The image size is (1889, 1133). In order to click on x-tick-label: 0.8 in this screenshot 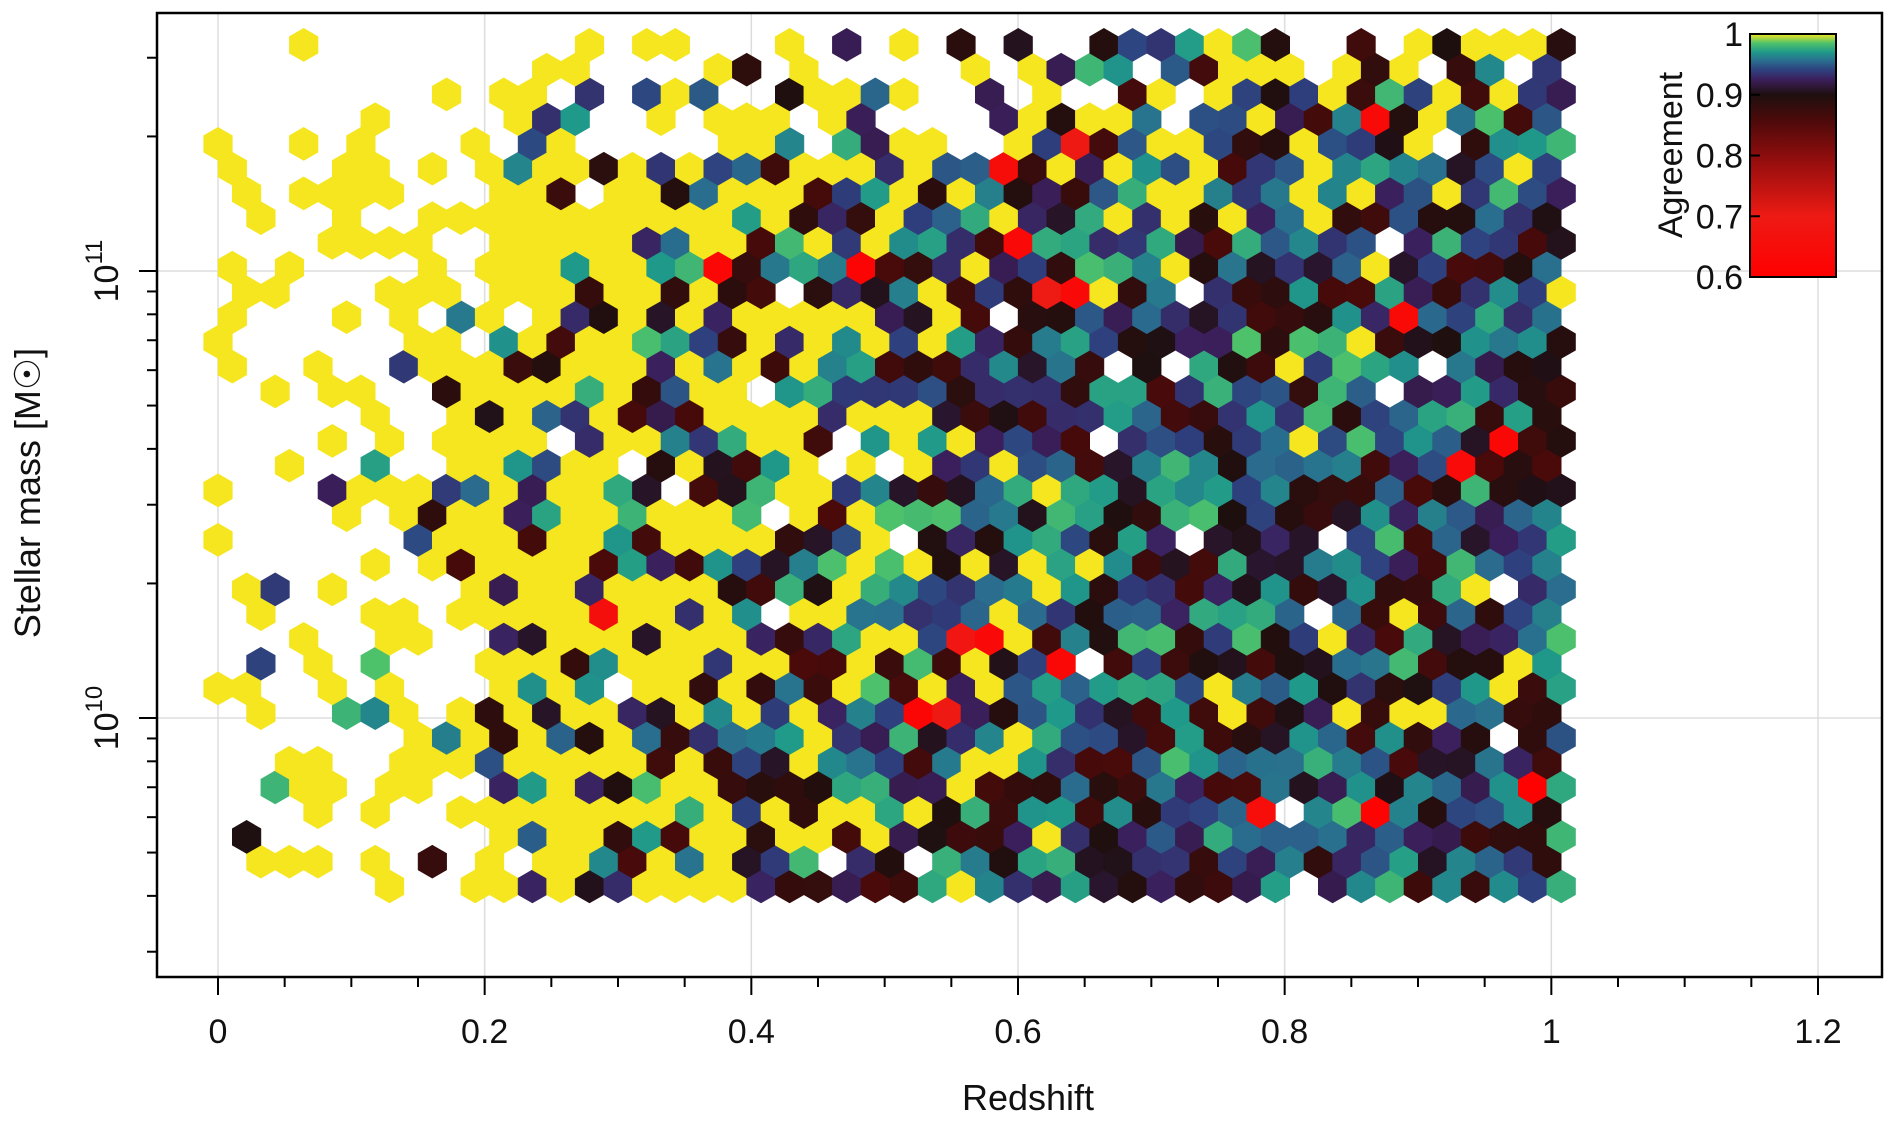, I will do `click(1284, 1032)`.